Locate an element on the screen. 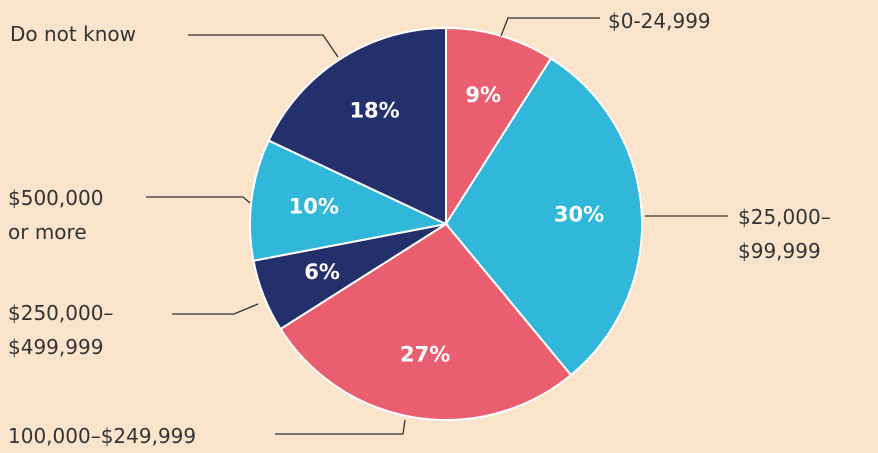 The height and width of the screenshot is (453, 878). category-label: $0-24,999 is located at coordinates (659, 21).